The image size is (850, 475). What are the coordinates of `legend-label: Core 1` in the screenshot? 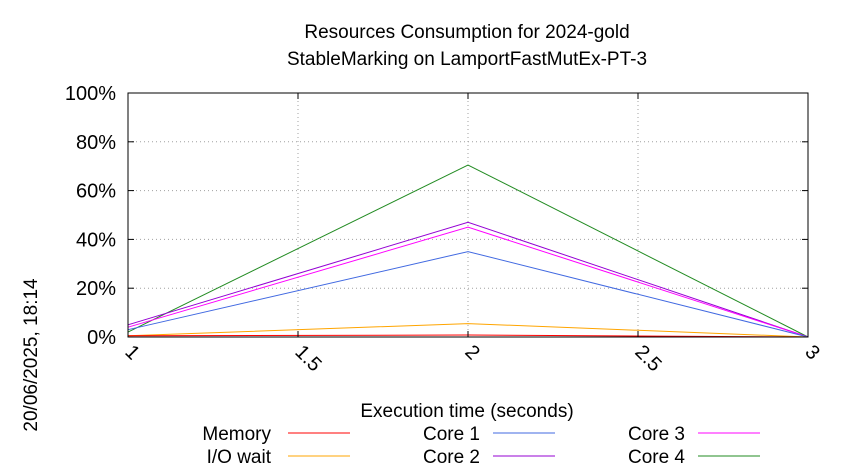 It's located at (451, 434).